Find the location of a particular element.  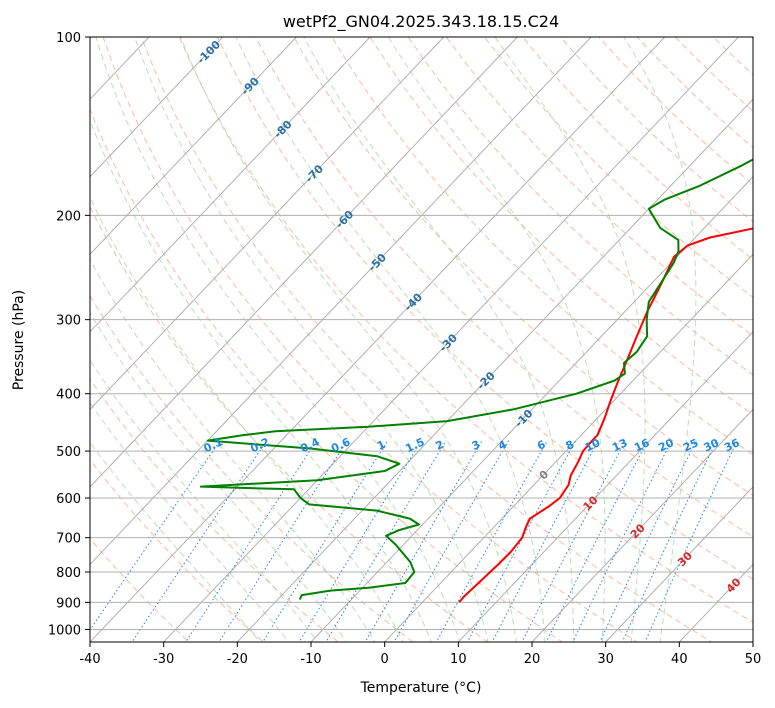

x-axis: -40 -30 -20 -10 0 10 20 30 40 50 is located at coordinates (420, 654).